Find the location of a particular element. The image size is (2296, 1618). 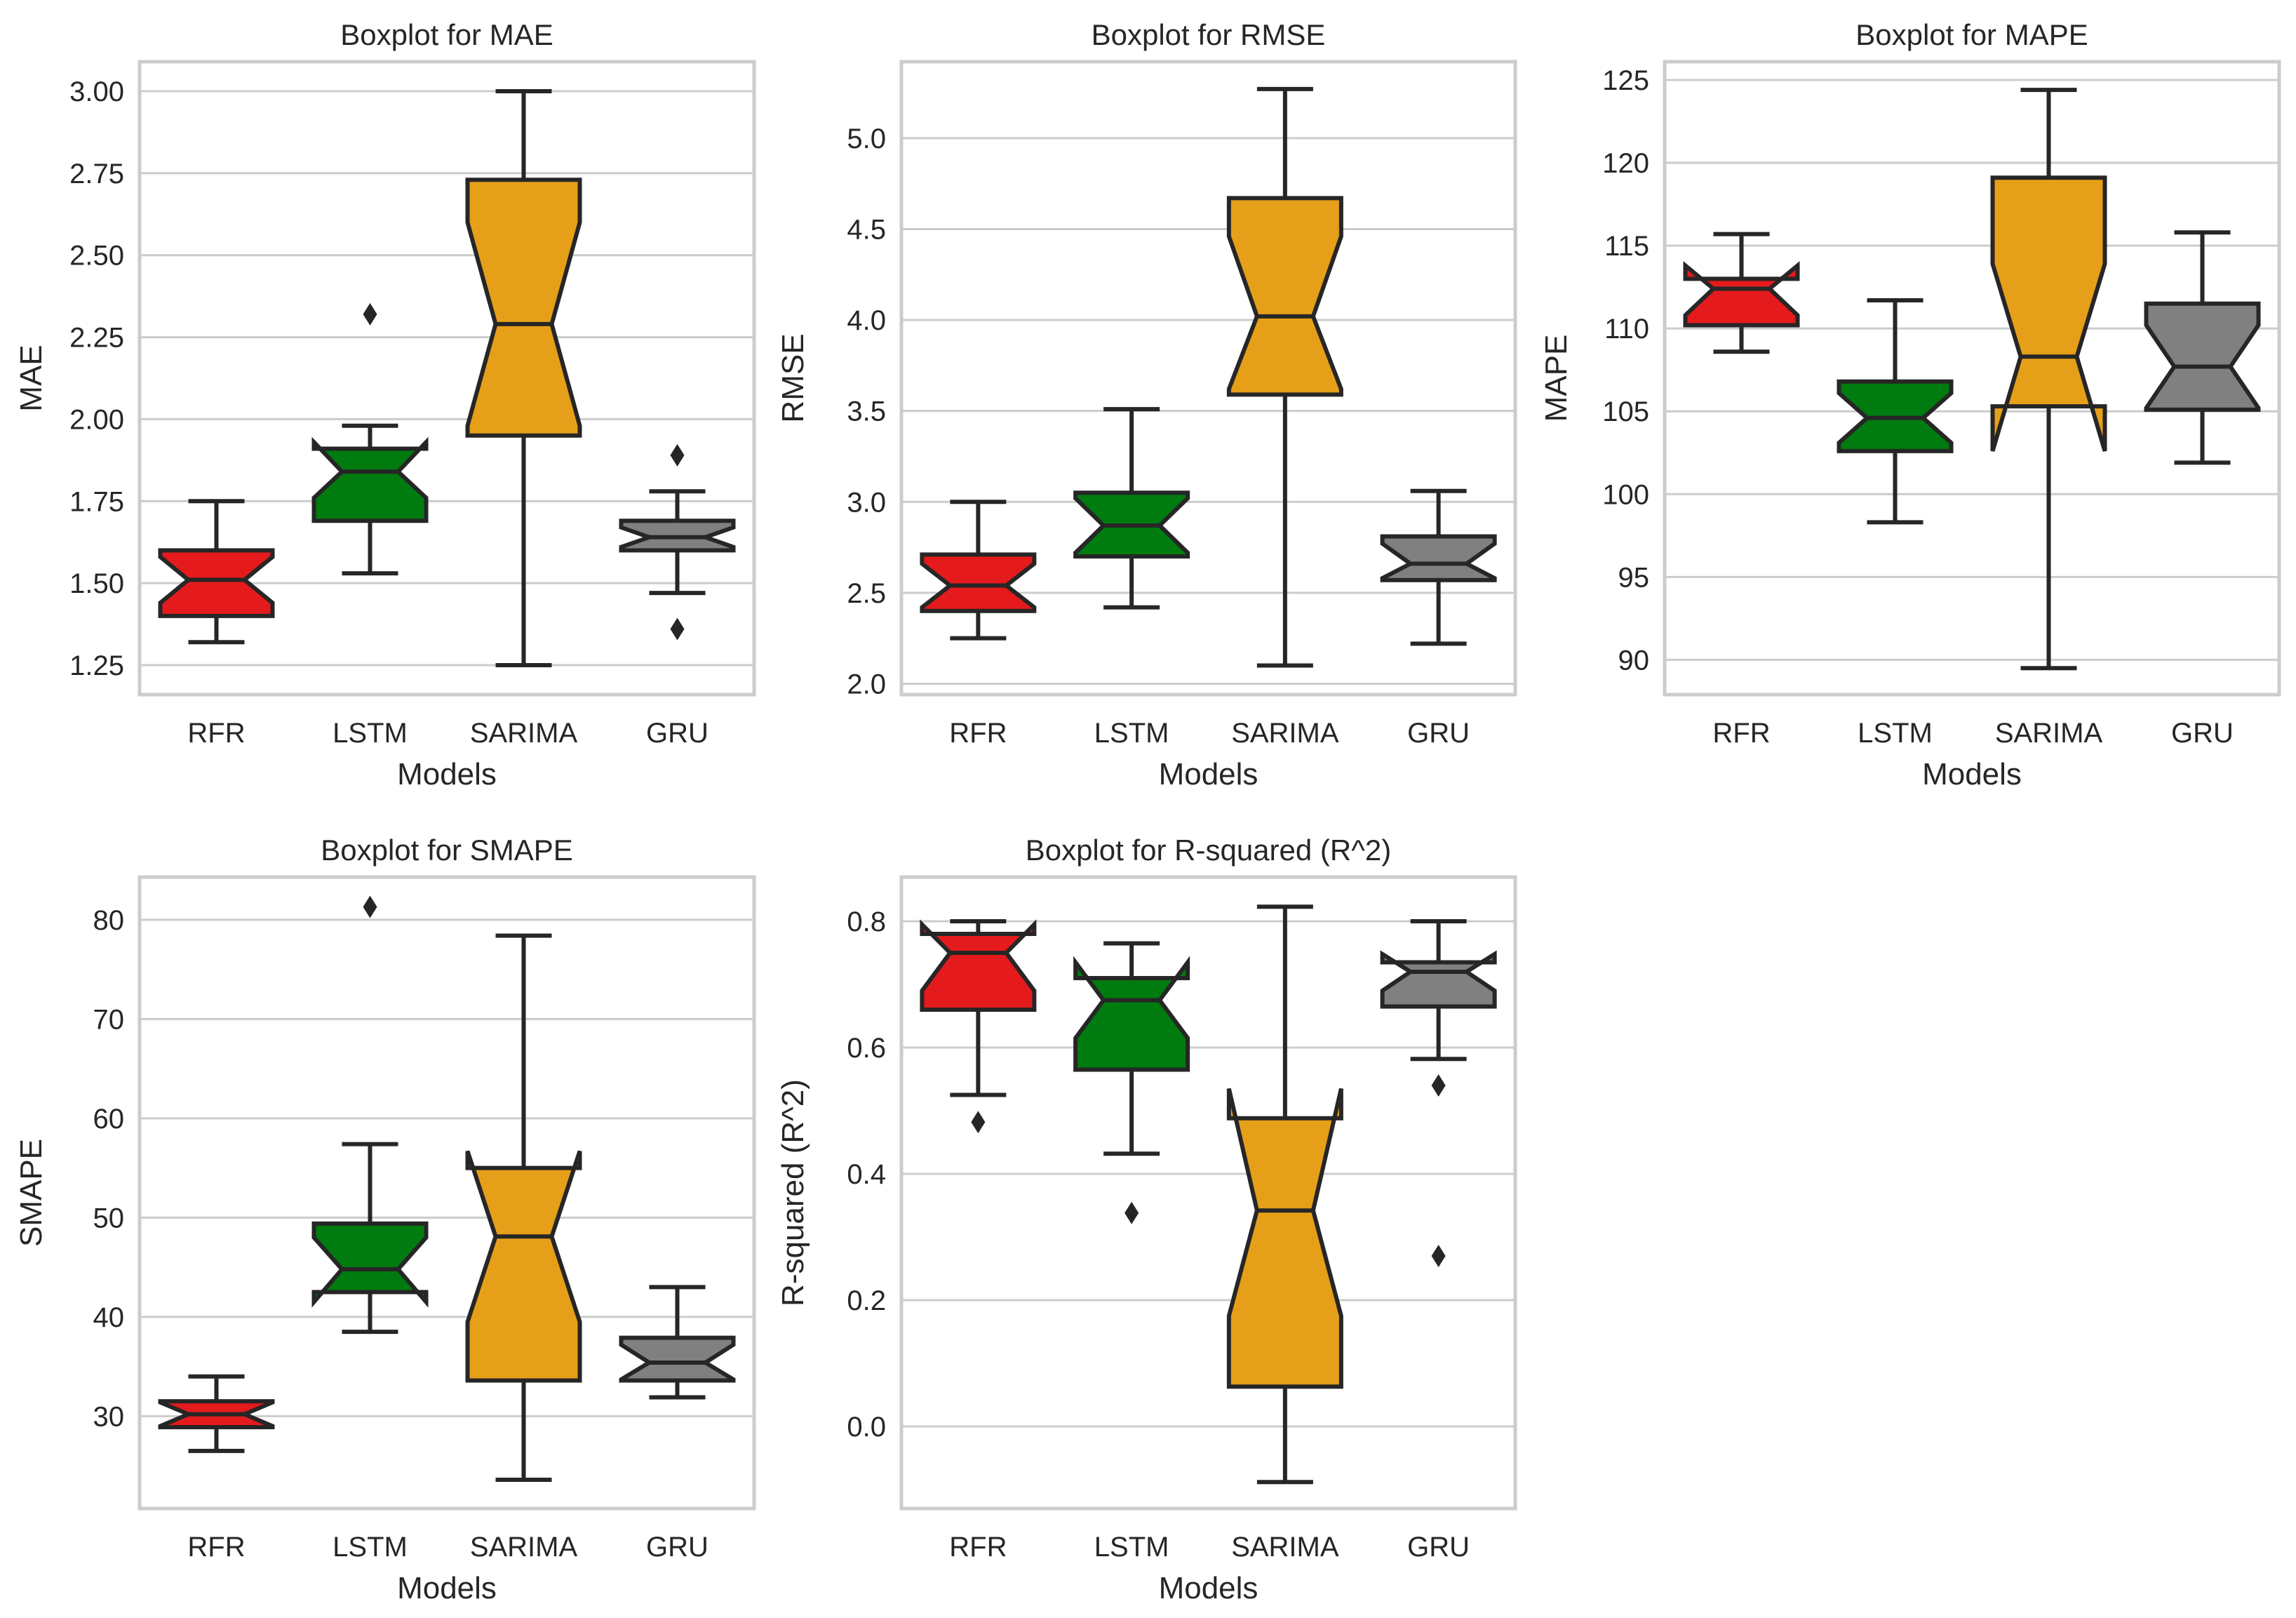

y-tick-label: 4.0 is located at coordinates (866, 321).